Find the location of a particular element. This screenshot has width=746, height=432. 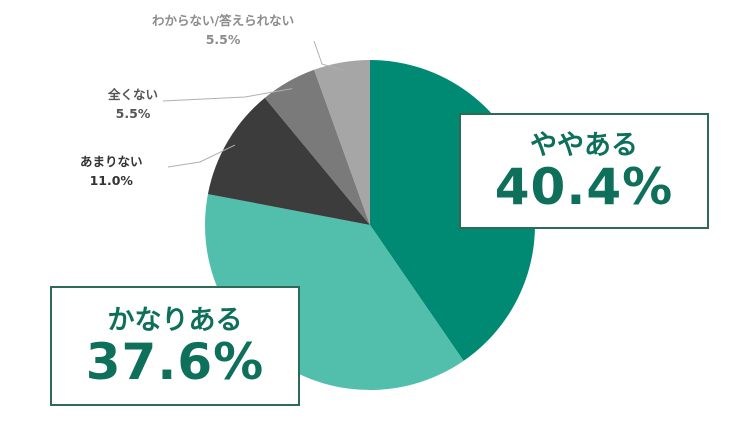

label-wakaranai: わからない/答えられない 5.5% is located at coordinates (223, 31).